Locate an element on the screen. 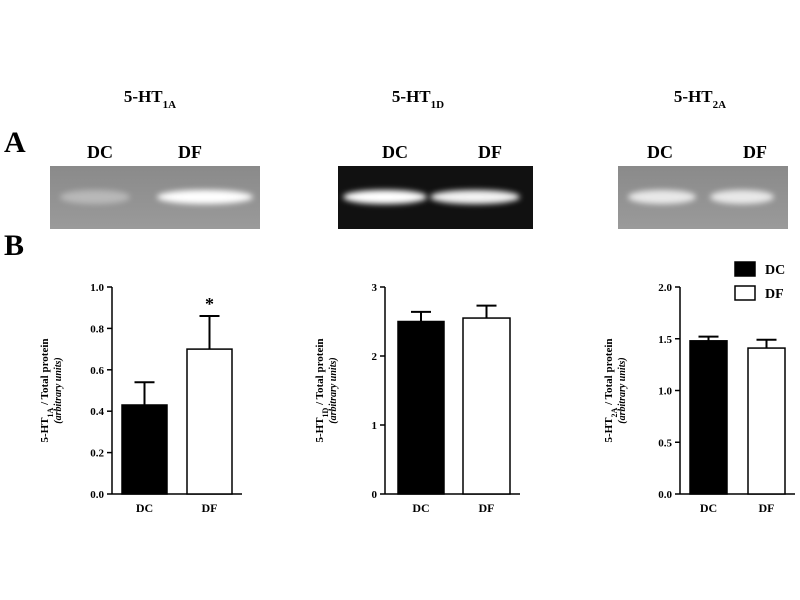 Image resolution: width=800 pixels, height=600 pixels. y-axis-label: 5-HT2A / Total protein (arbitrary units) is located at coordinates (615, 390).